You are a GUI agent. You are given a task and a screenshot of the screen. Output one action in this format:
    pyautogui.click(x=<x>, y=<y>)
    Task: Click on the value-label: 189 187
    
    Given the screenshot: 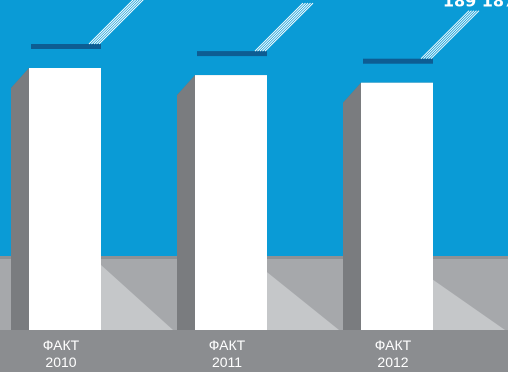 What is the action you would take?
    pyautogui.click(x=475, y=5)
    